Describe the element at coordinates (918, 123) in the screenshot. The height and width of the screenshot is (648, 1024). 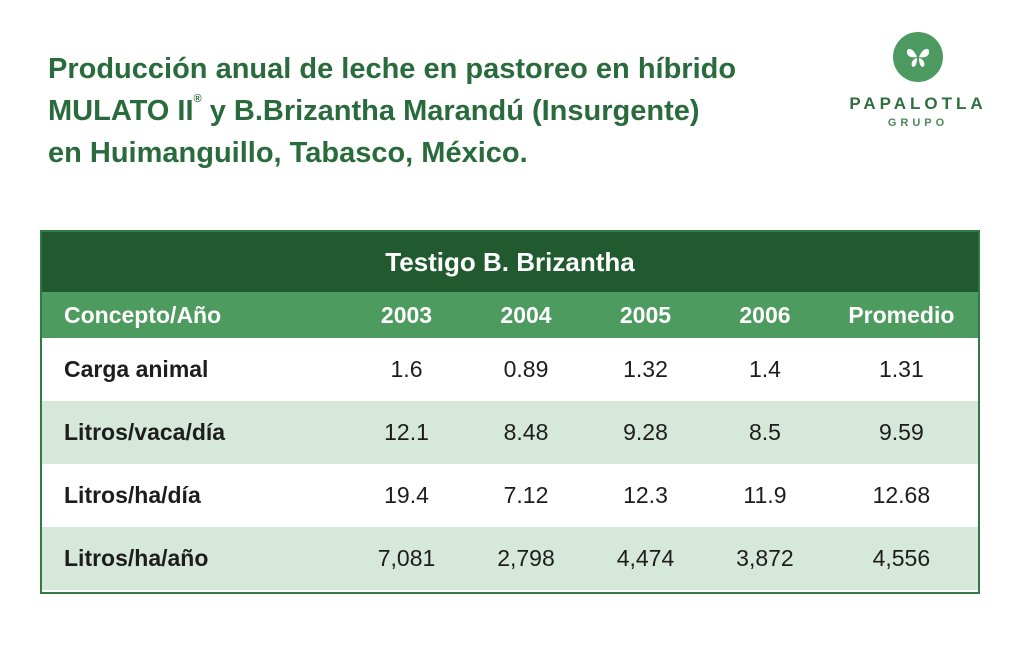
I see `logo-subtitle: GRUPO` at that location.